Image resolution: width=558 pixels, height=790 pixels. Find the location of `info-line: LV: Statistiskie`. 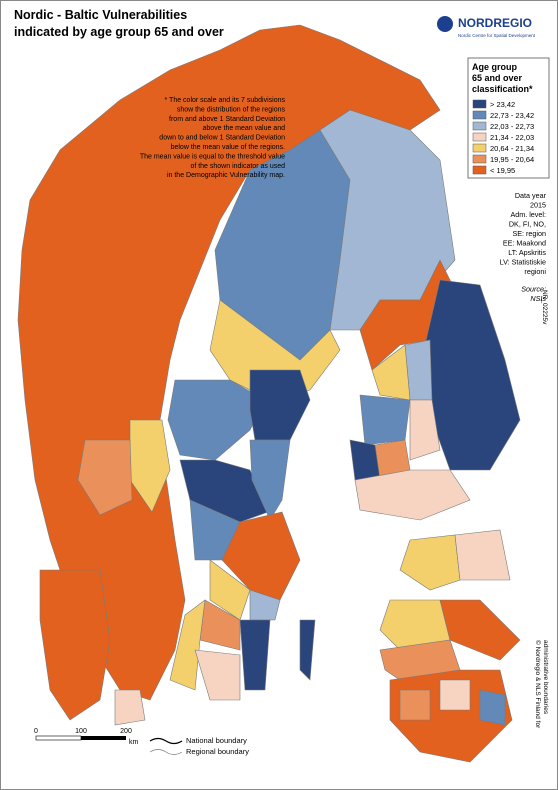

info-line: LV: Statistiskie is located at coordinates (523, 262).